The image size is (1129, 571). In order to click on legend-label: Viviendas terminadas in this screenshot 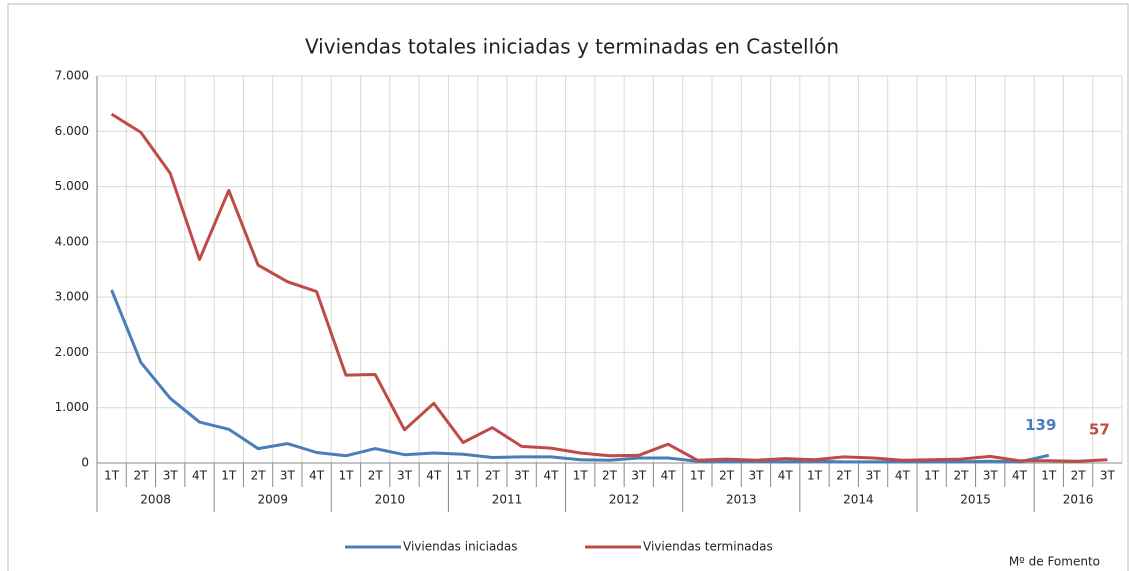, I will do `click(708, 547)`.